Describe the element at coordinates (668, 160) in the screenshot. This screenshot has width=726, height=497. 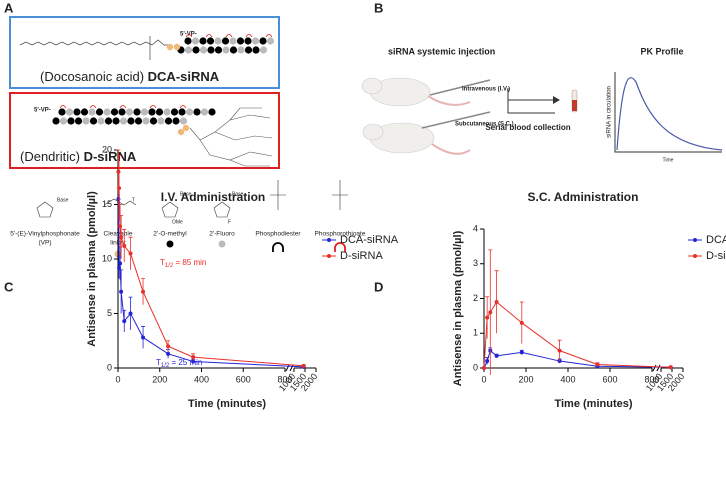
I see `pk-xlabel: Time` at that location.